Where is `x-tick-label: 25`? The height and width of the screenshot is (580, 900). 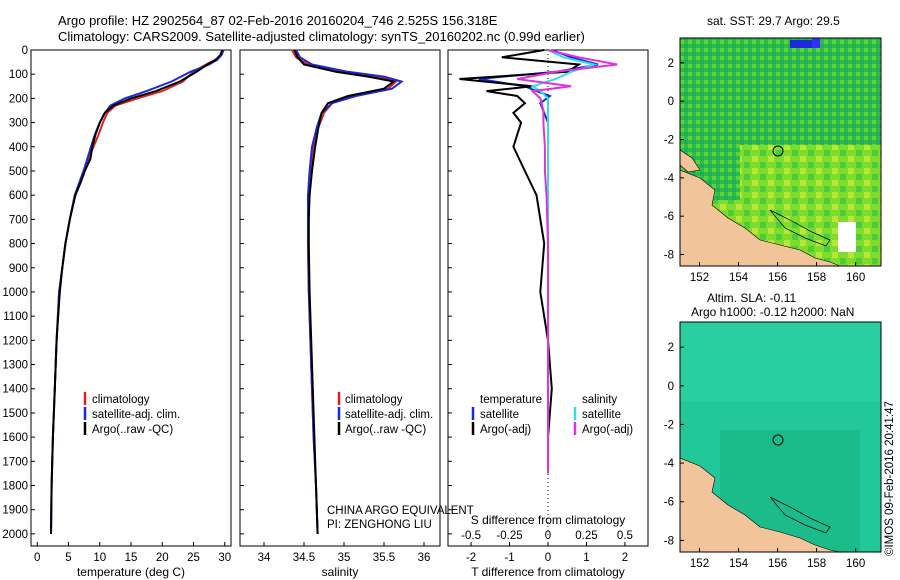 x-tick-label: 25 is located at coordinates (193, 558).